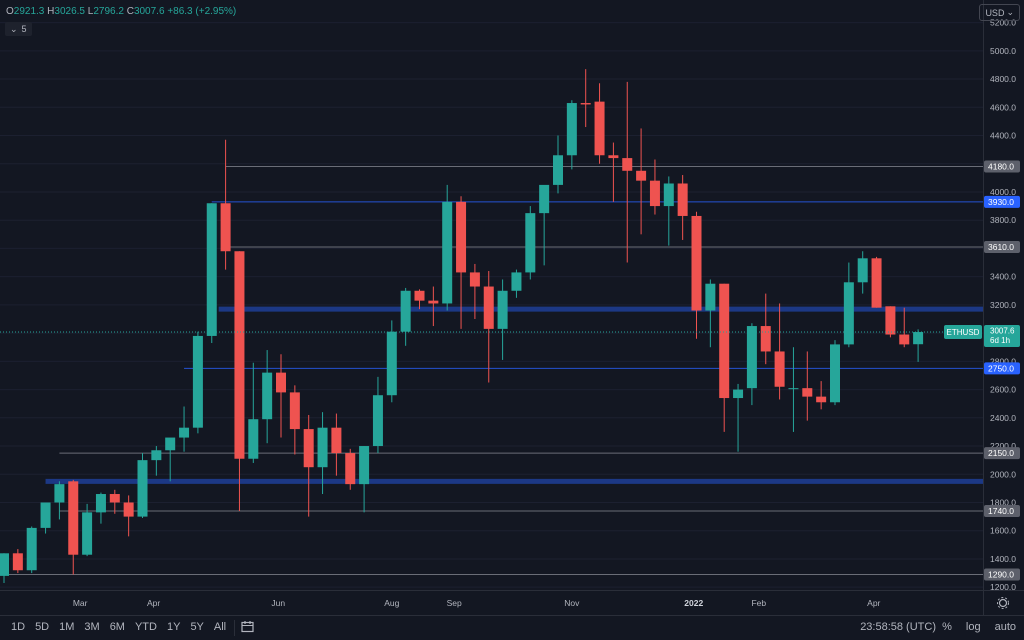 The height and width of the screenshot is (640, 1024). I want to click on percent-scale-button: %, so click(947, 627).